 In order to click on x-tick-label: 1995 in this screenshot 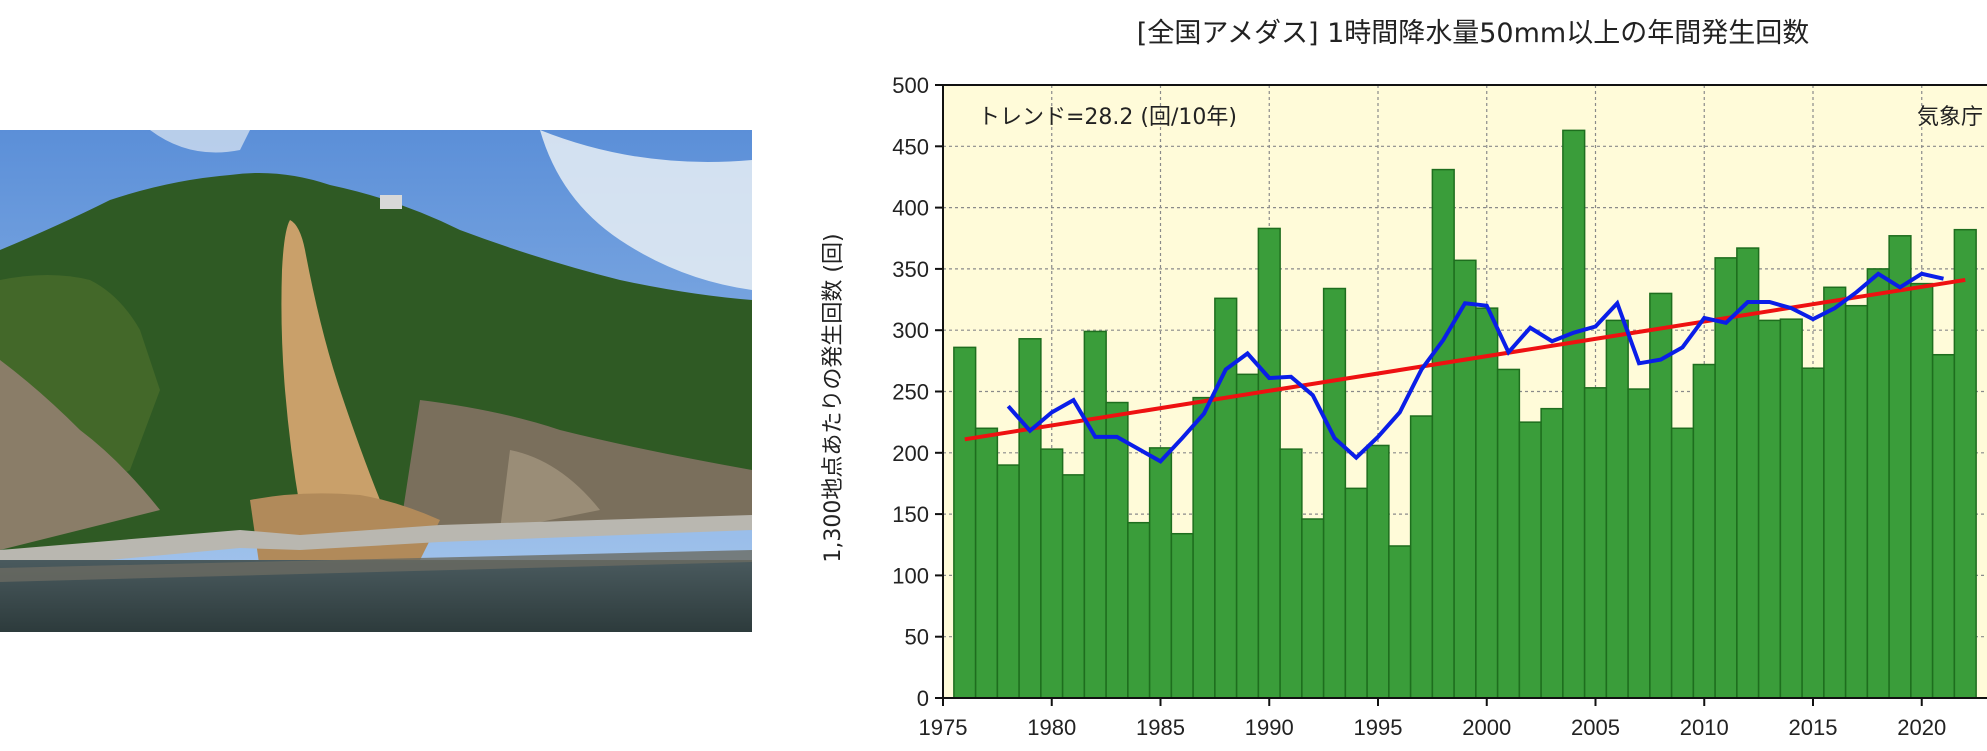, I will do `click(1378, 727)`.